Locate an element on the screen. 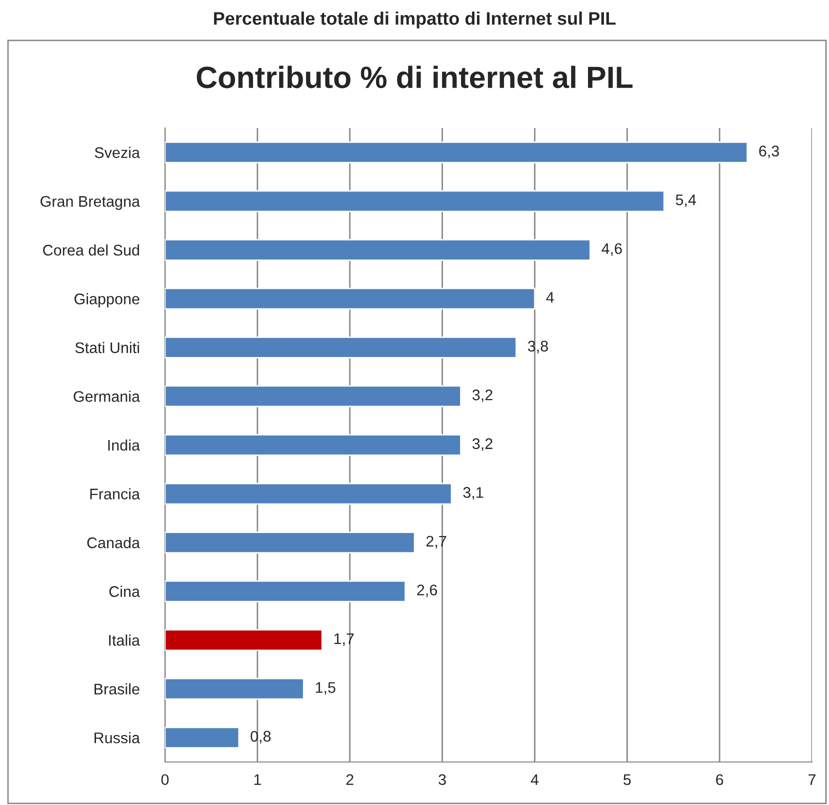  y-tick-label: Stati Uniti is located at coordinates (107, 348).